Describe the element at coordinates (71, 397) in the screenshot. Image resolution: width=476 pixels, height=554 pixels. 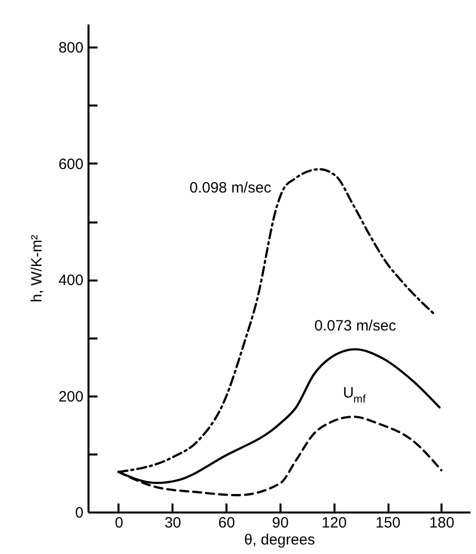
I see `y-tick-label: 200` at that location.